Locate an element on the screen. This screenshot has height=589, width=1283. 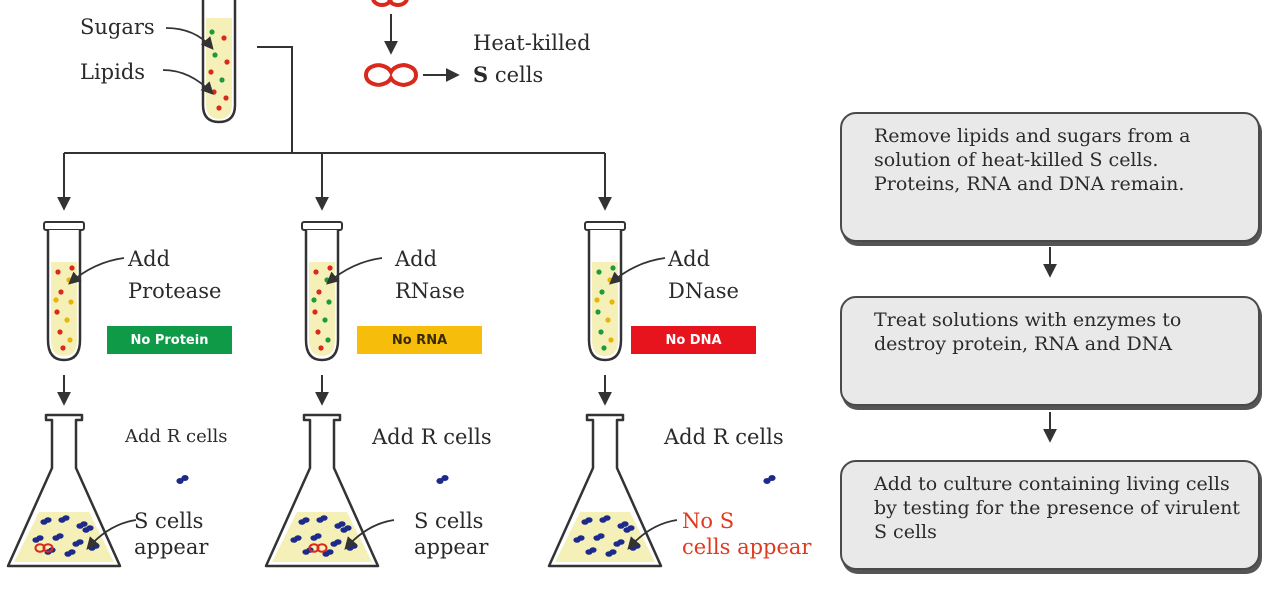
source-test-tube is located at coordinates (219, 62).